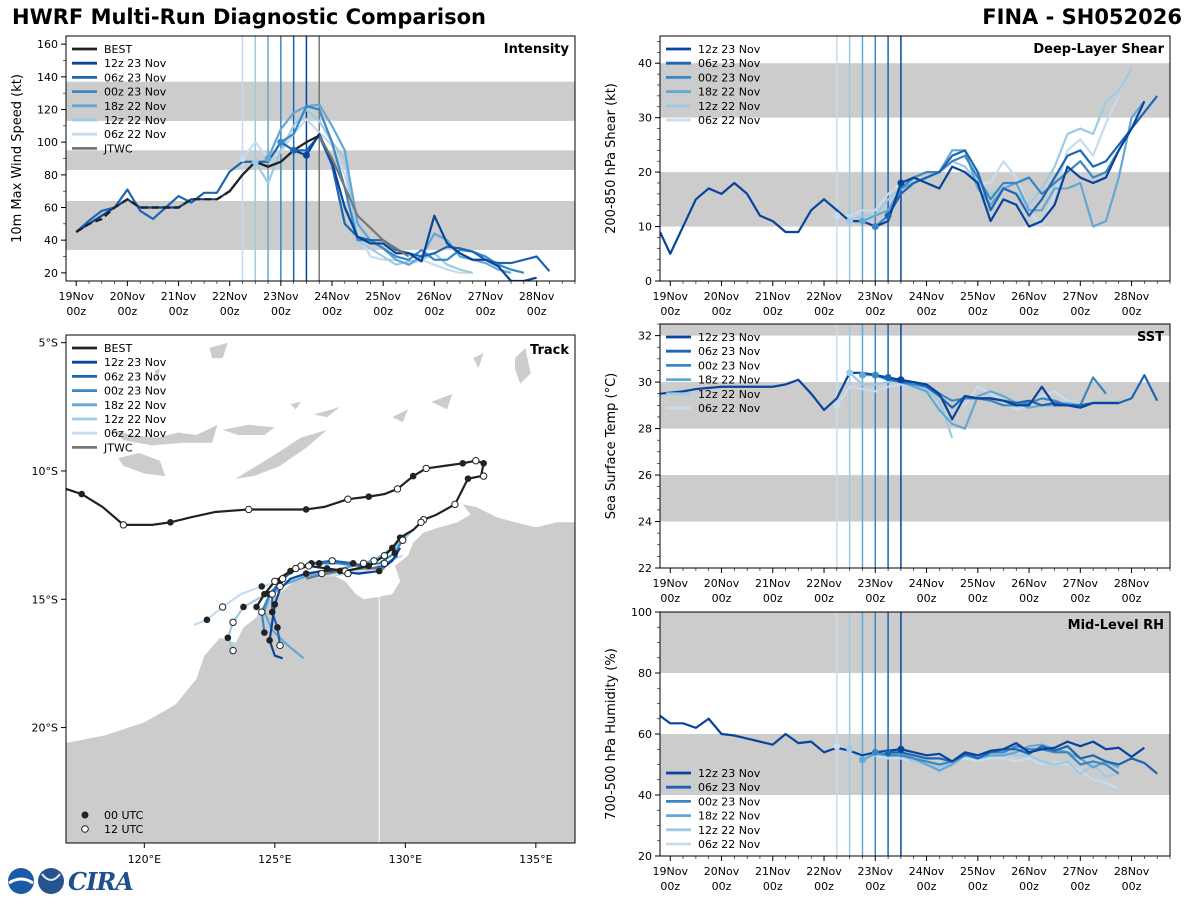 This screenshot has width=1200, height=900. I want to click on xtick-label-day-1: 20Nov, so click(722, 583).